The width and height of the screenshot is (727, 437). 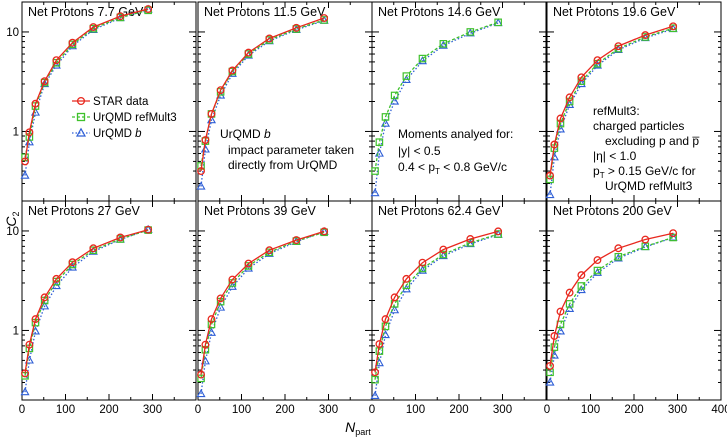 I want to click on note-moments-line3: 0.4 < pT < 0.8 GeV/c, so click(x=452, y=168).